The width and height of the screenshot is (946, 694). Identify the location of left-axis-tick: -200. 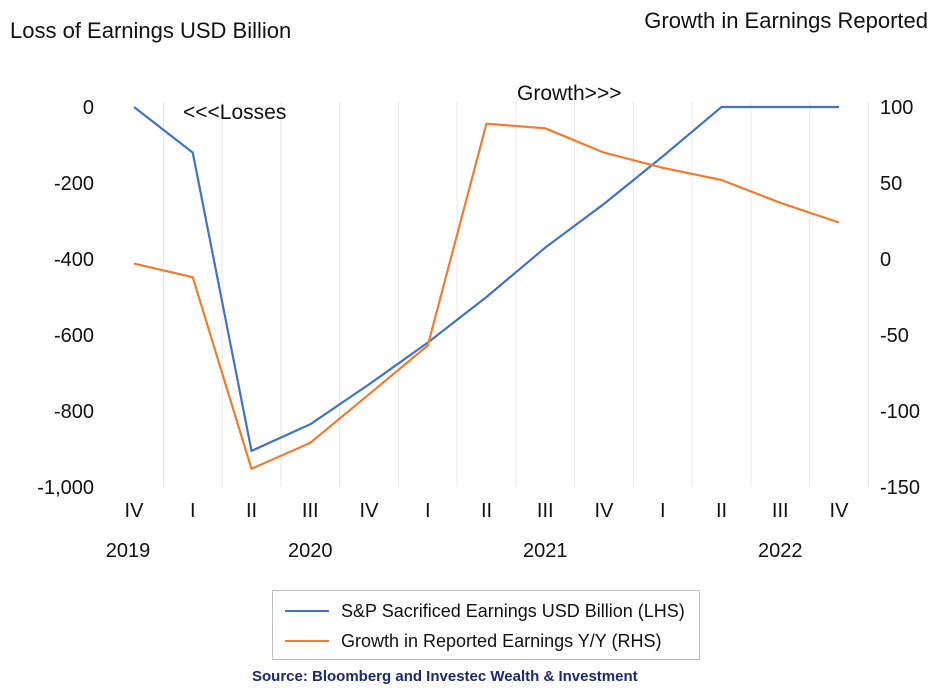
(74, 184).